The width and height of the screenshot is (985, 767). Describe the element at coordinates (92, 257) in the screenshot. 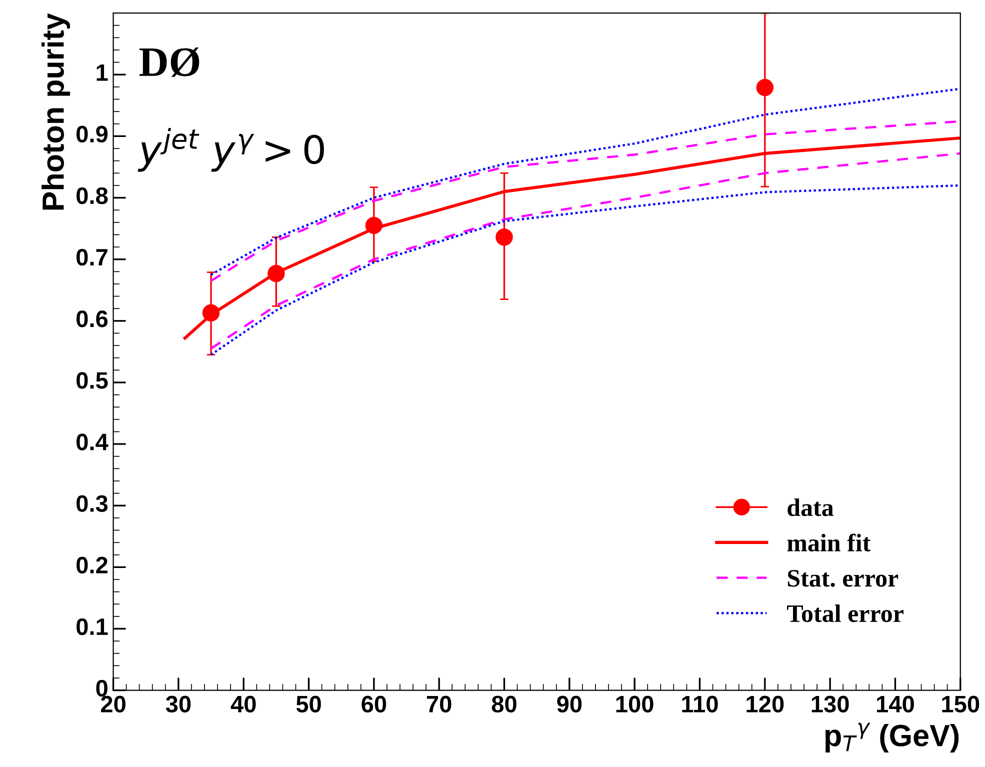

I see `y-tick-label: 0.7` at that location.